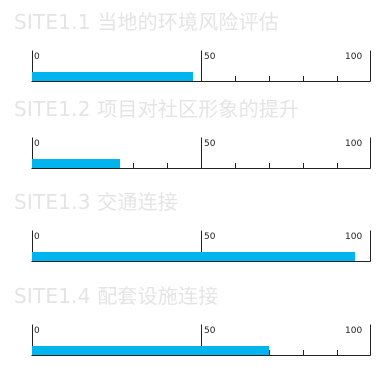 The height and width of the screenshot is (372, 390). I want to click on site-title: SITE1.3 交通连接, so click(96, 202).